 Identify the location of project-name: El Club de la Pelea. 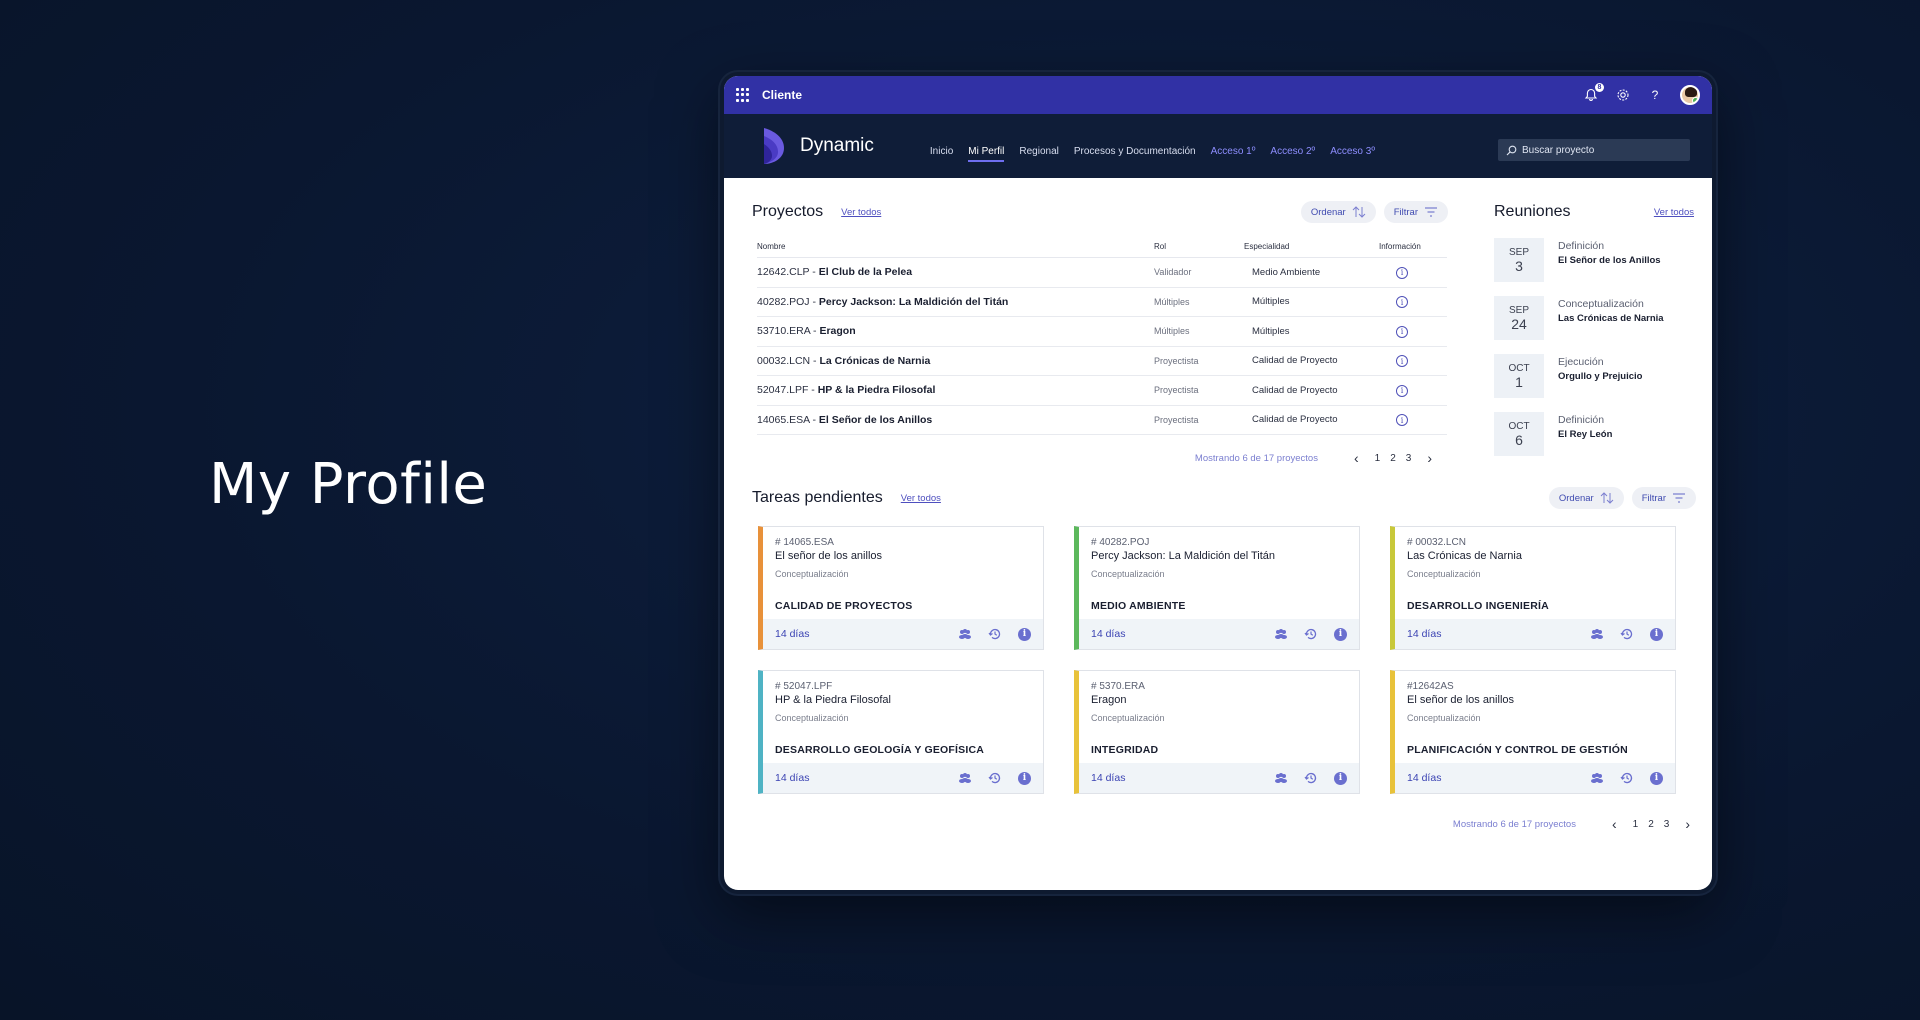
(865, 272).